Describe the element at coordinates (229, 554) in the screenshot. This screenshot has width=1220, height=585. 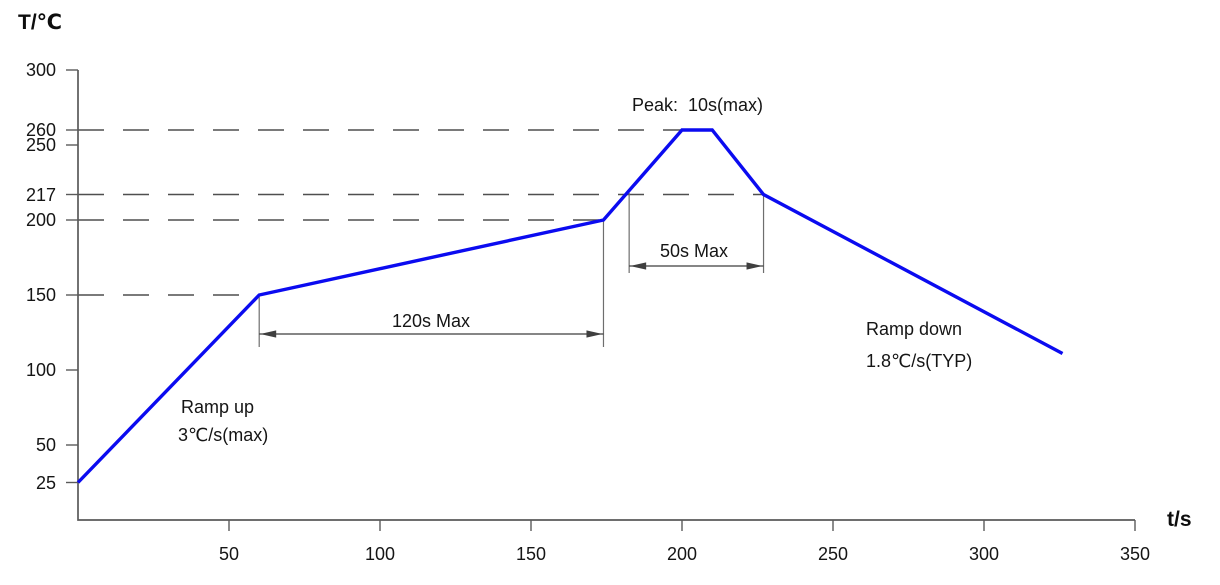
I see `x-tick-label-50: 50` at that location.